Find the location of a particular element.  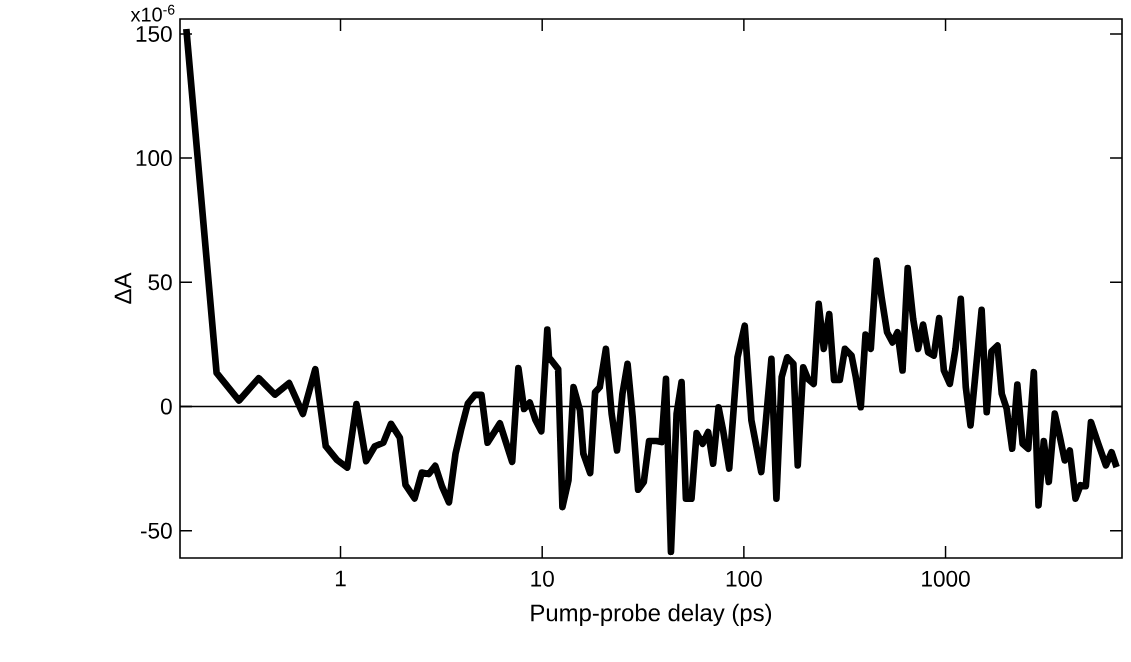

y-axis-title: ΔA is located at coordinates (123, 288).